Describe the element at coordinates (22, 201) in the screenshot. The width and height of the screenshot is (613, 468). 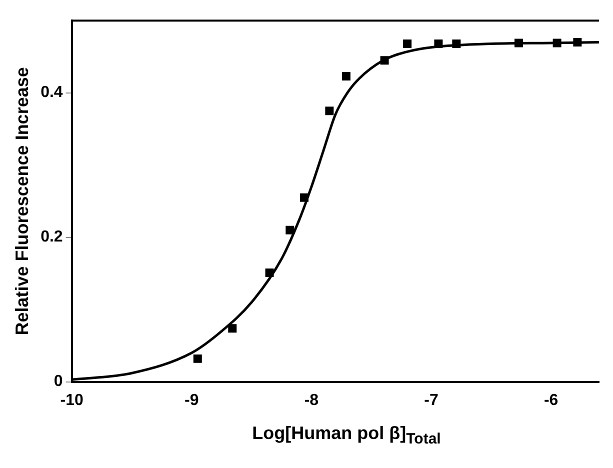
I see `y-axis-title: Relative Fluorescence Increase` at that location.